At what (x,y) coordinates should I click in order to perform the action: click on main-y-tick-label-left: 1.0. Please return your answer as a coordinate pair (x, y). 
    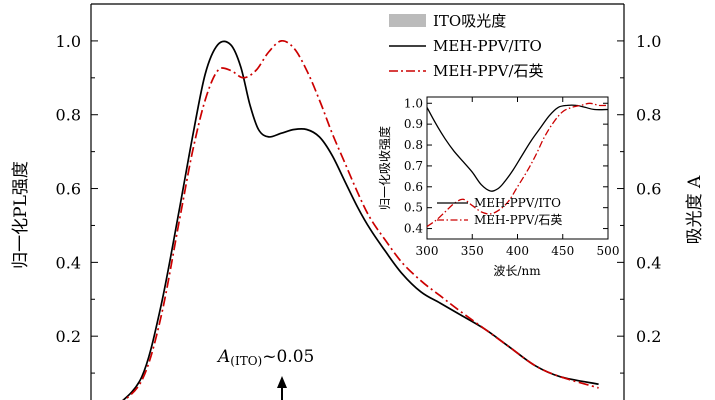
    Looking at the image, I should click on (68, 41).